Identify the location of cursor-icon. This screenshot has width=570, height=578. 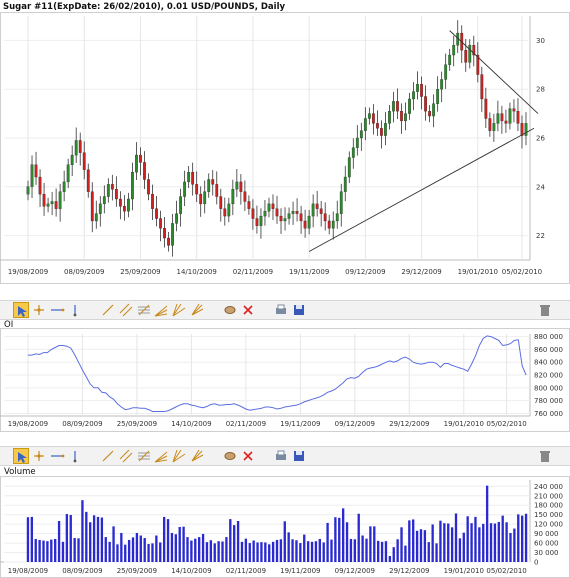
(22, 457).